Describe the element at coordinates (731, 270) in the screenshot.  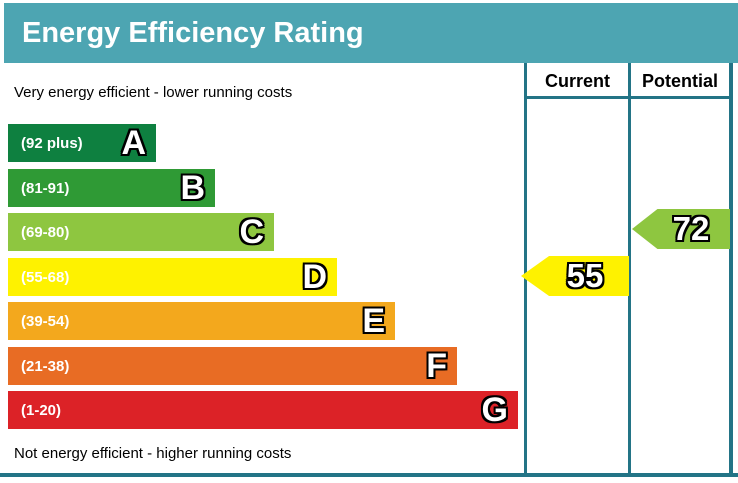
I see `table-border-right` at that location.